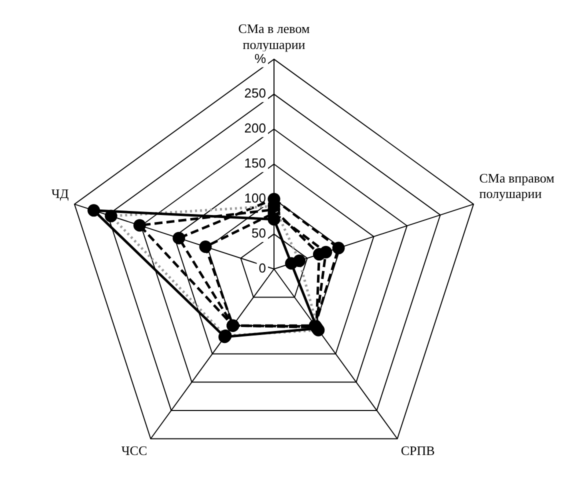 The height and width of the screenshot is (503, 580). Describe the element at coordinates (60, 193) in the screenshot. I see `spoke-label: ЧД` at that location.